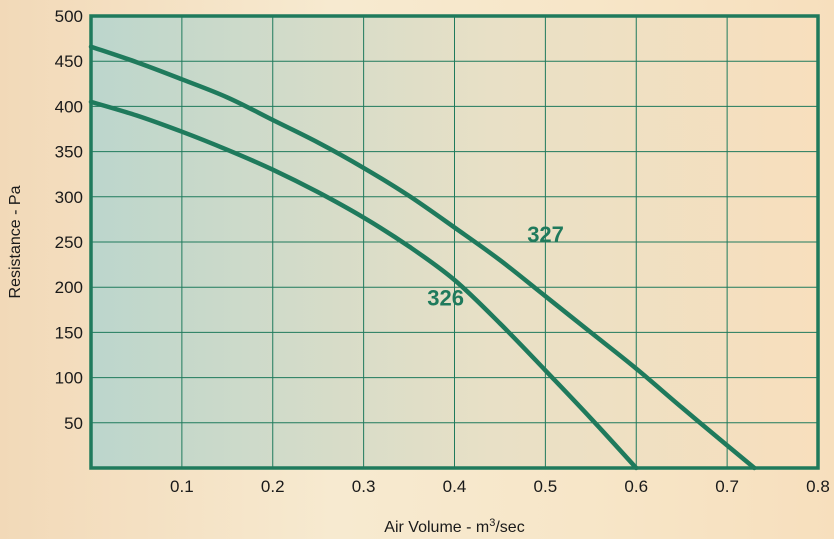  Describe the element at coordinates (495, 266) in the screenshot. I see `series-labels: 327 326` at that location.